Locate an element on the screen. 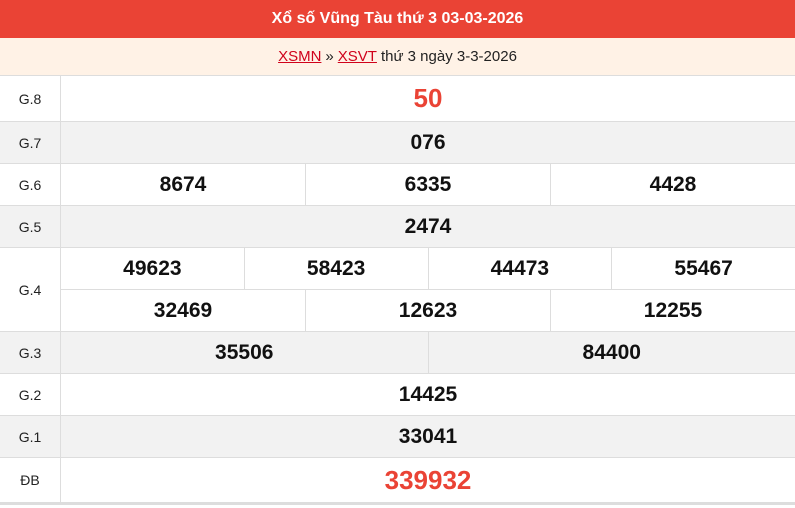 This screenshot has height=508, width=795. prize-number: 49623 is located at coordinates (152, 268).